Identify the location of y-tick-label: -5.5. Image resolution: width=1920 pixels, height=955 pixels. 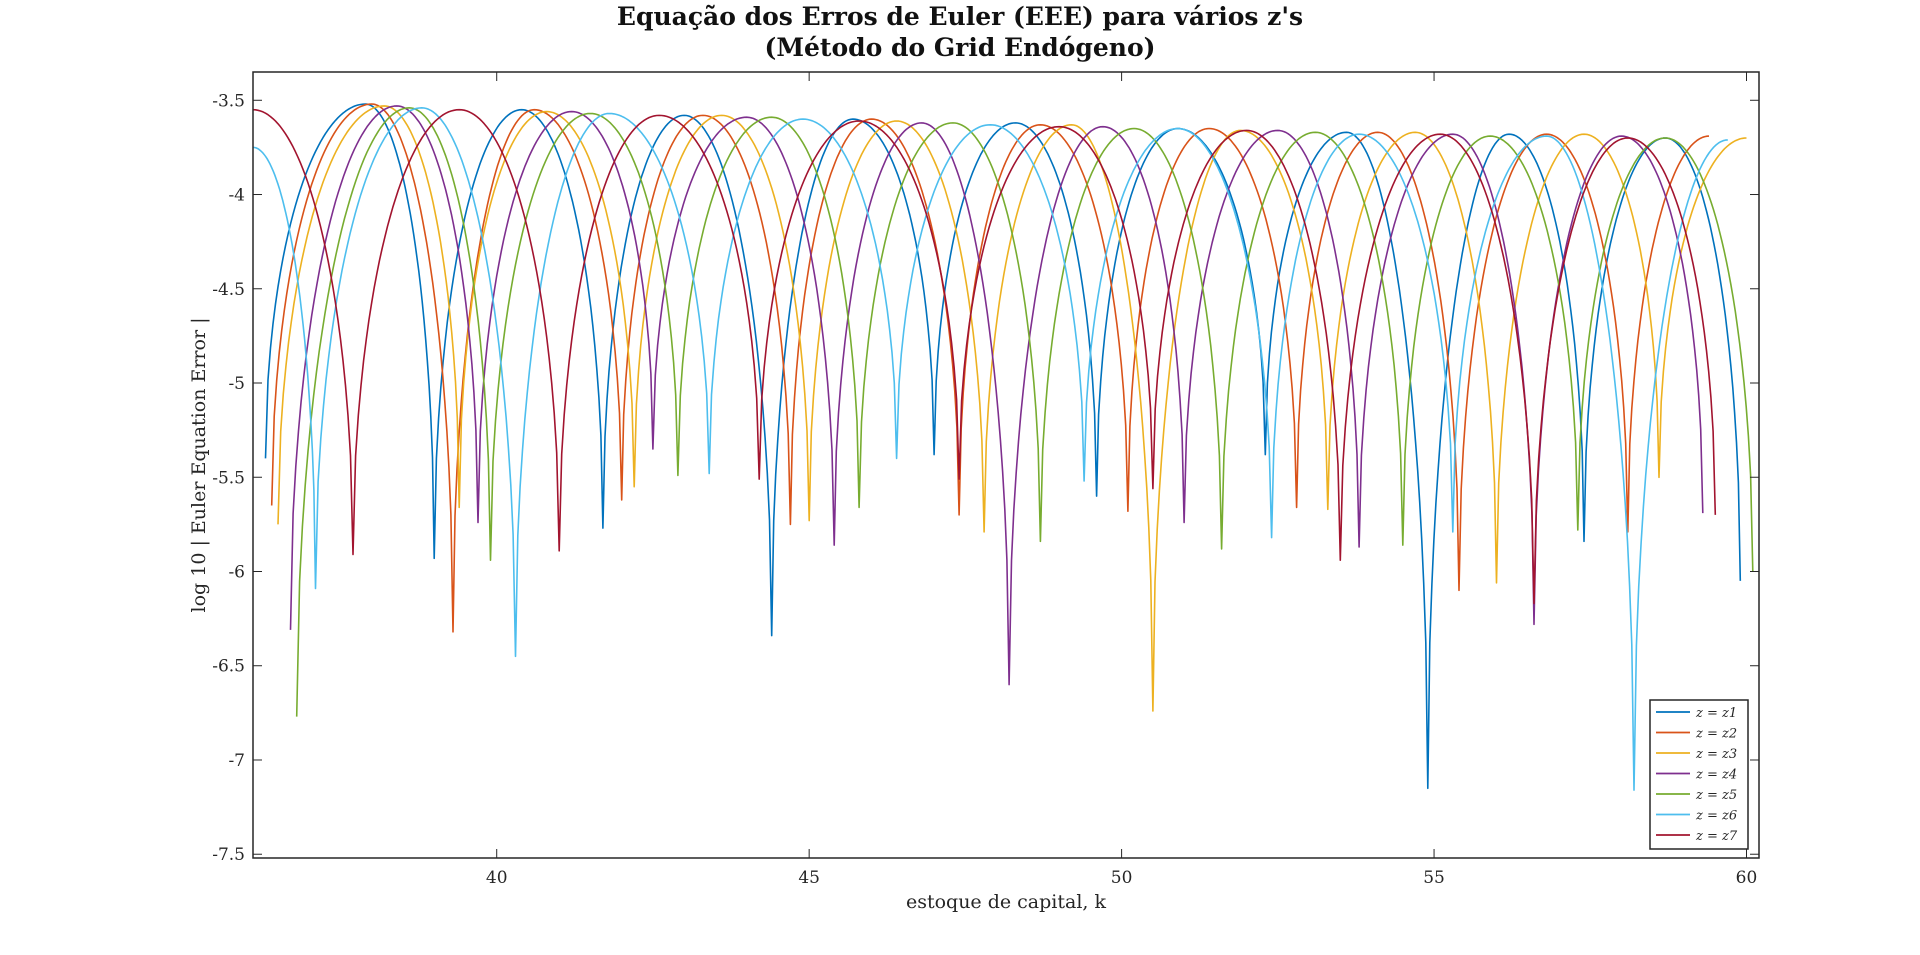
(228, 478).